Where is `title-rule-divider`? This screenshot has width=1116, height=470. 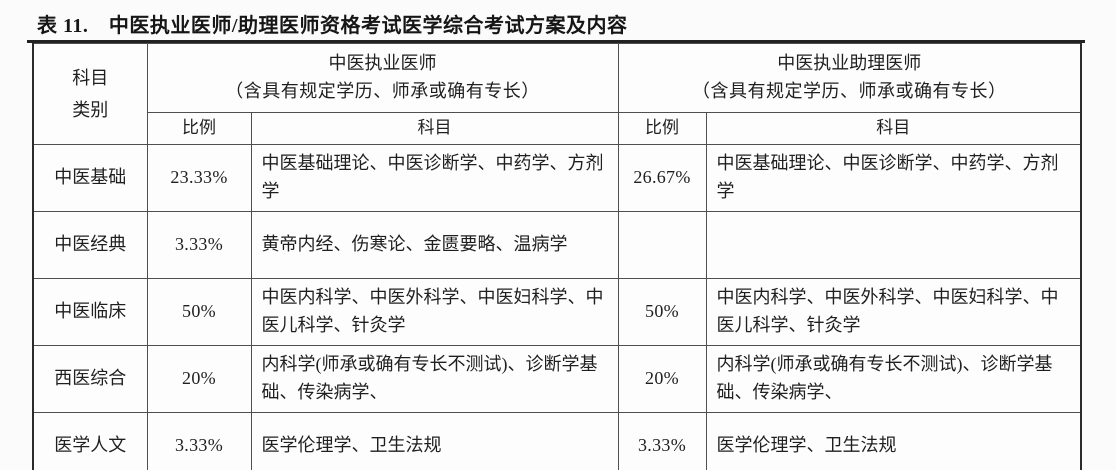
title-rule-divider is located at coordinates (556, 41).